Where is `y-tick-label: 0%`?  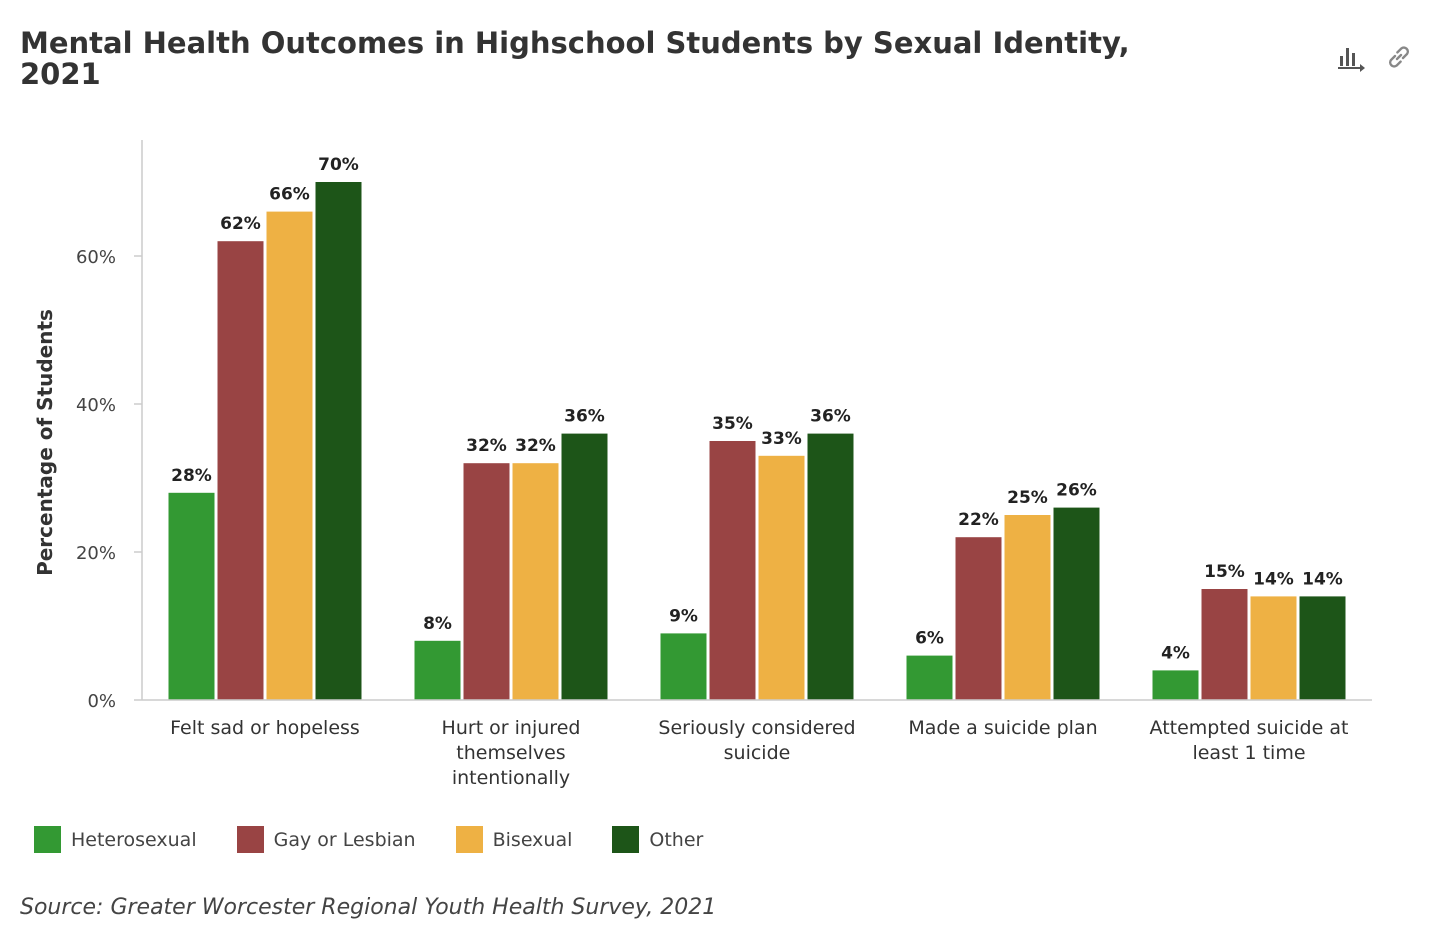 y-tick-label: 0% is located at coordinates (101, 701).